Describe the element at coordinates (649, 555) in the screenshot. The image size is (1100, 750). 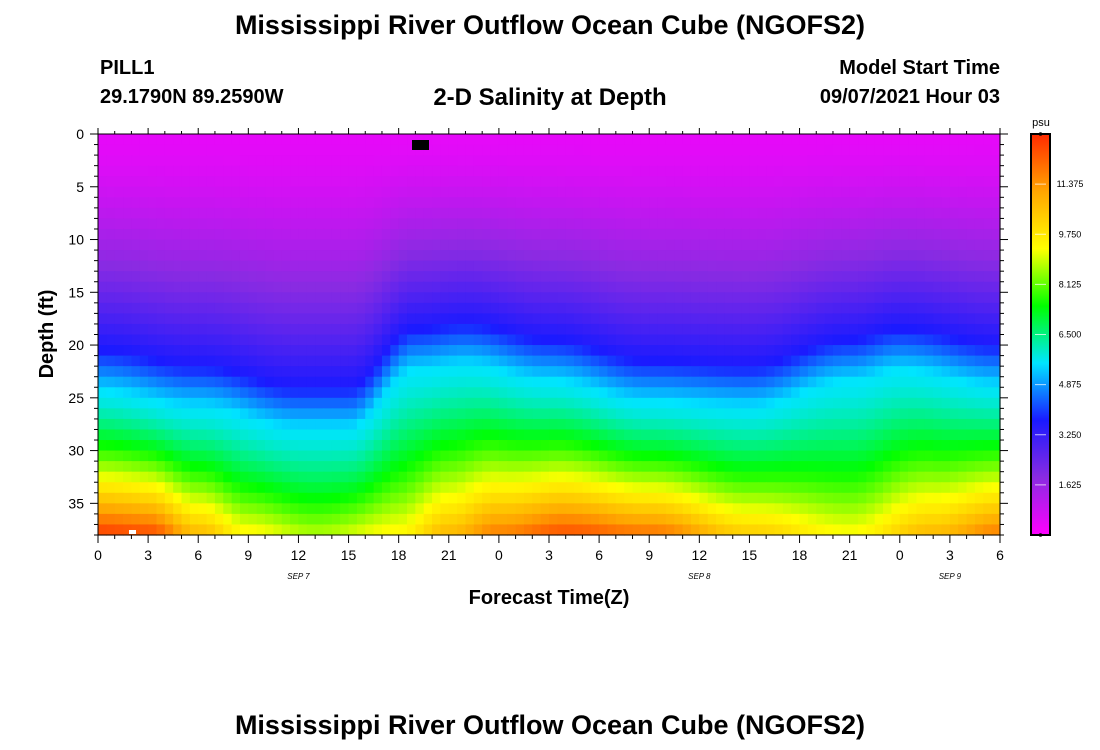
I see `x-tick-label: 9` at that location.